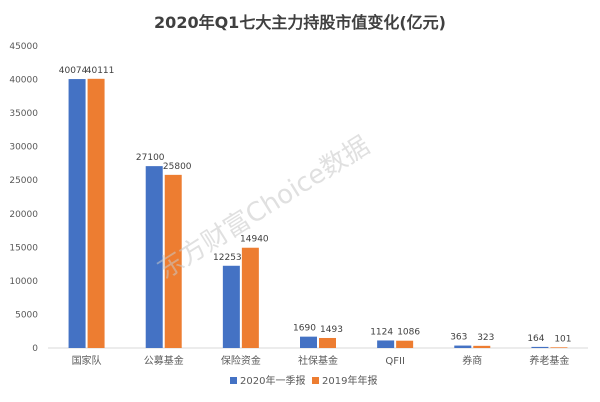 The image size is (600, 402). I want to click on y-tick-label: 45000, so click(23, 47).